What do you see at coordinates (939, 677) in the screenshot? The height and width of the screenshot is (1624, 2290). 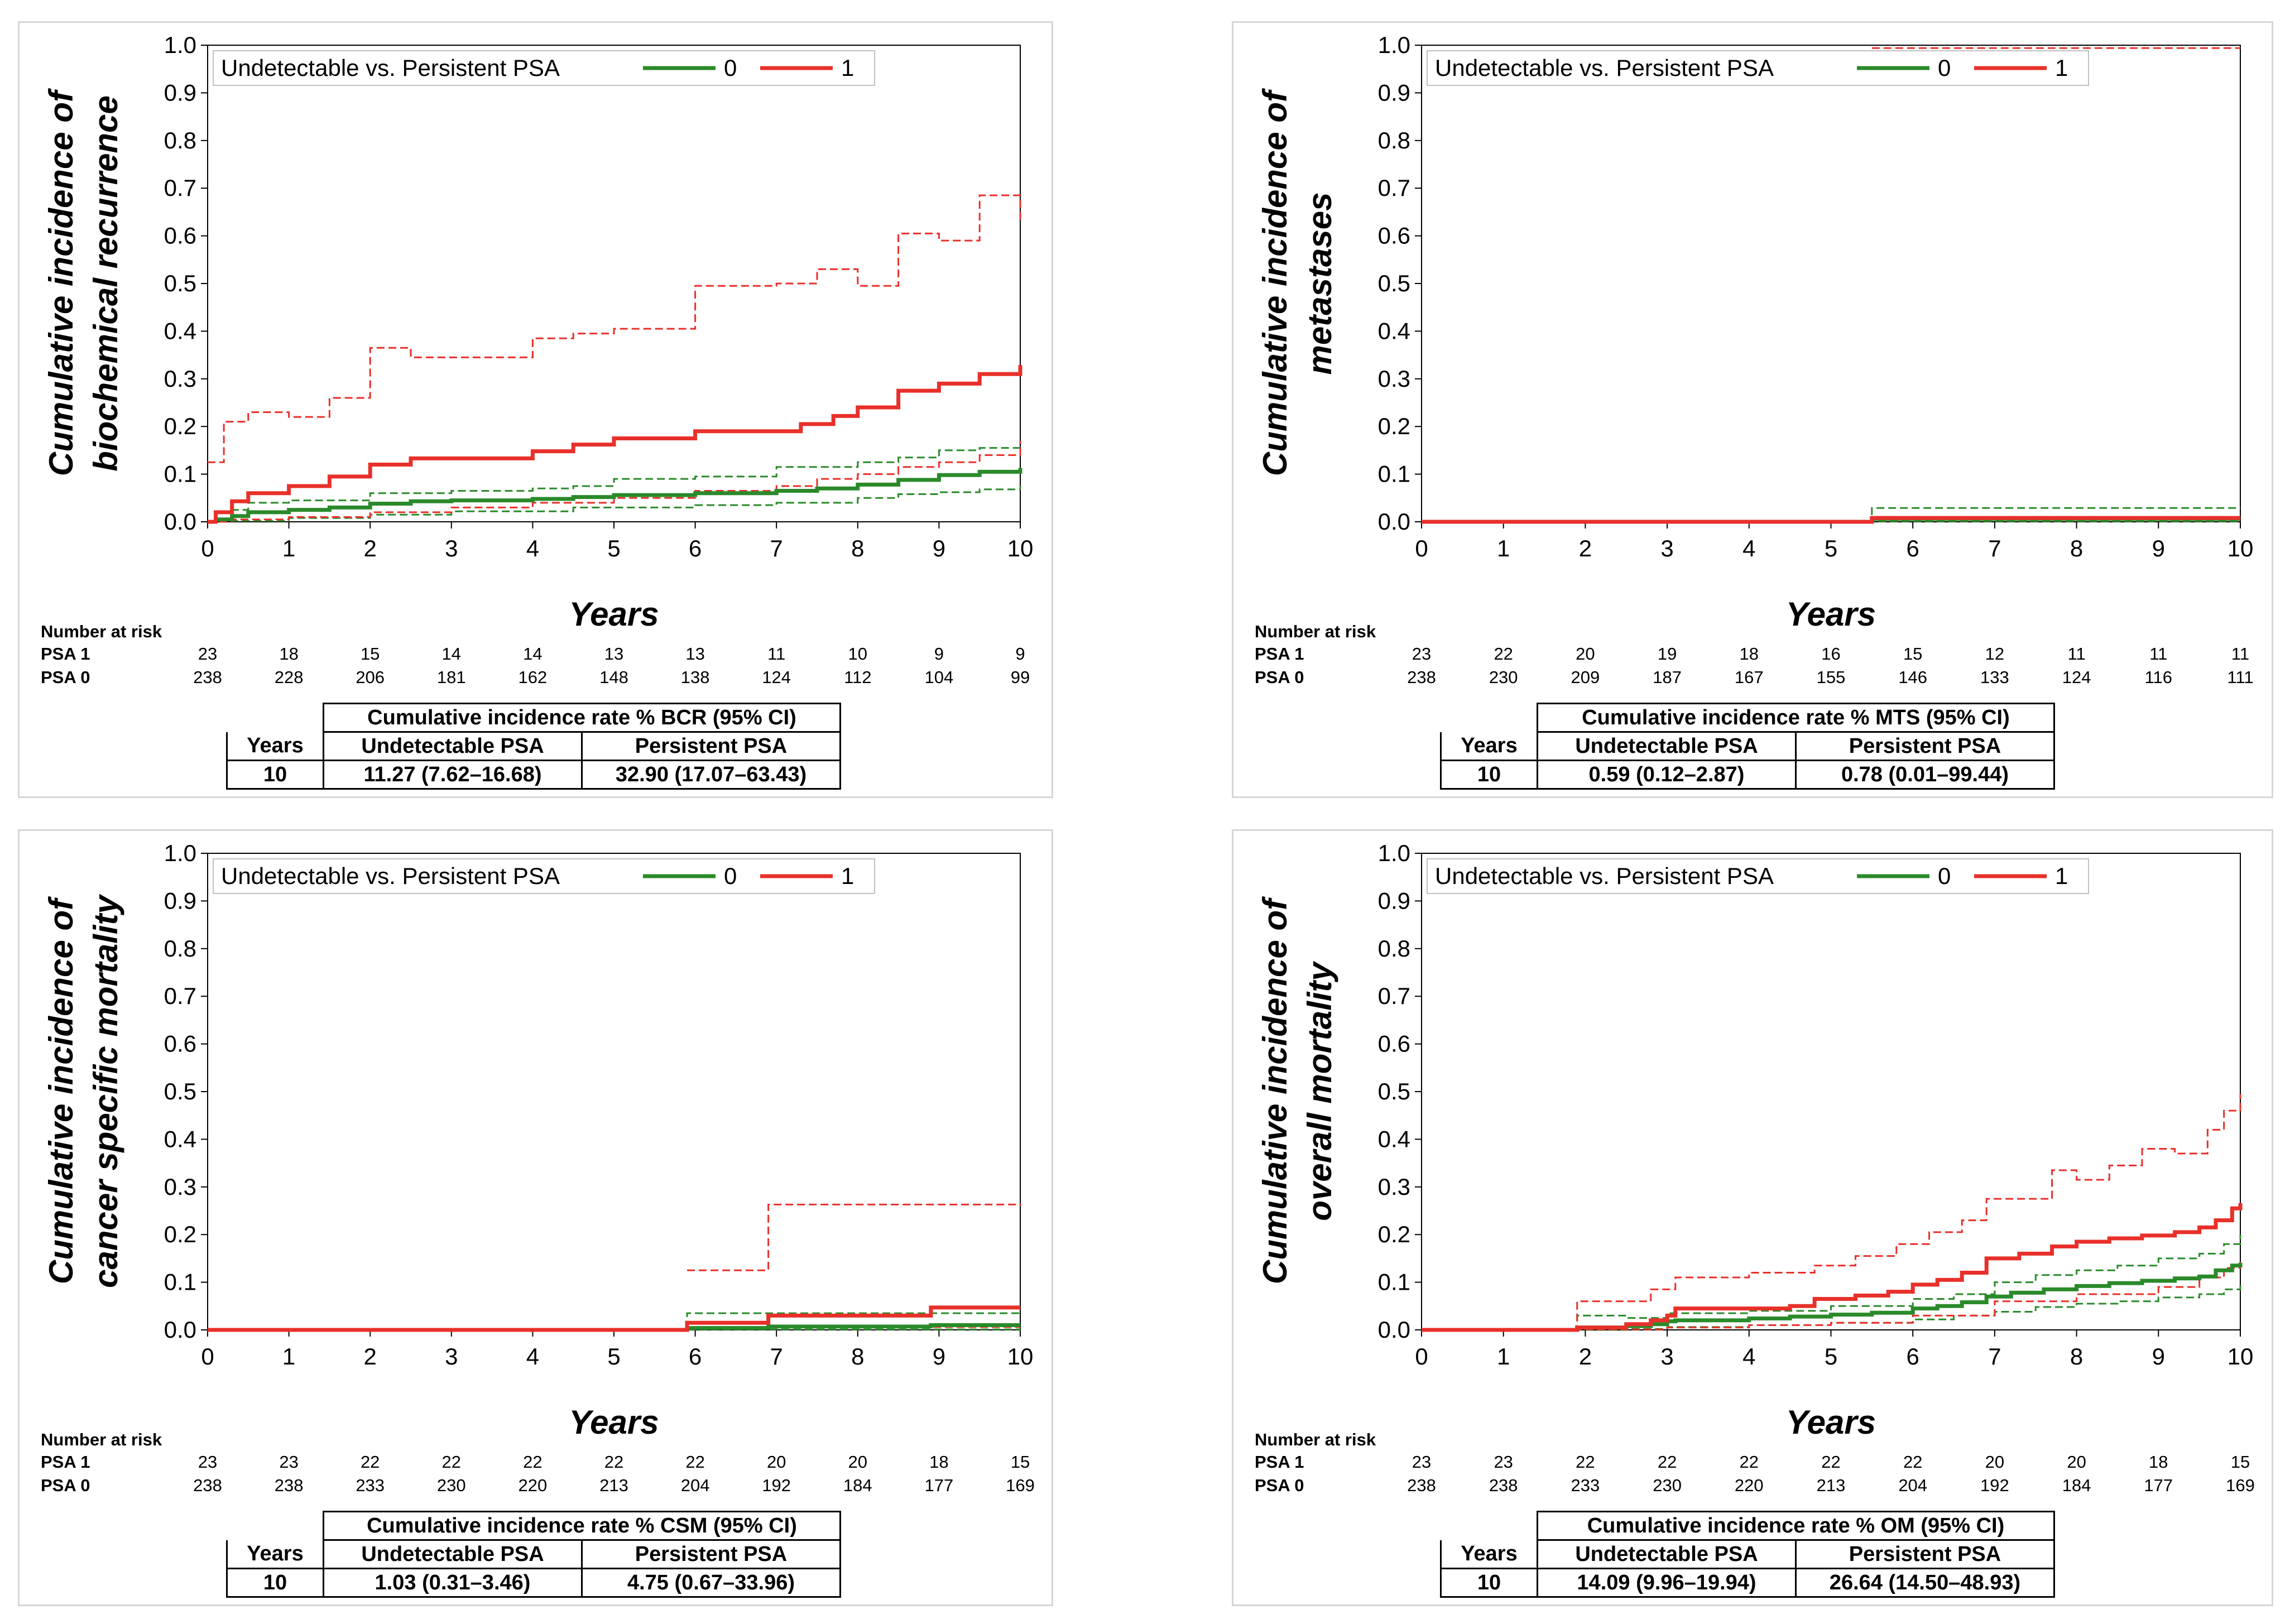 I see `risk-value: 104` at bounding box center [939, 677].